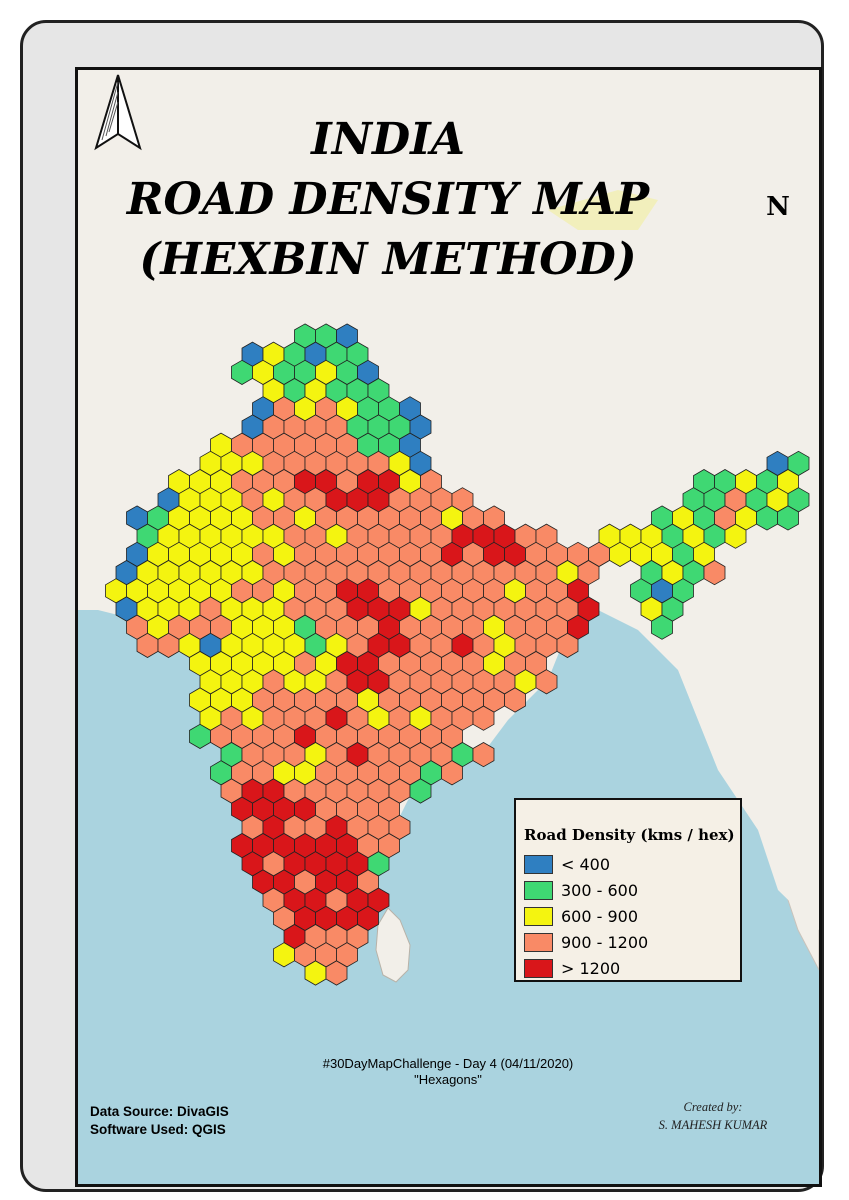 The height and width of the screenshot is (1200, 849). I want to click on map-title: INDIA ROAD DENSITY MAP (HEXBIN METHOD), so click(388, 200).